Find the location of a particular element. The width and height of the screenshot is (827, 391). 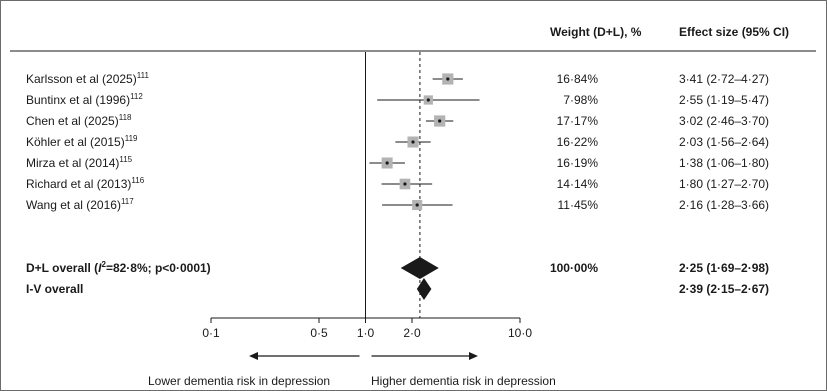

x-tick-label: 0·5 is located at coordinates (319, 333).